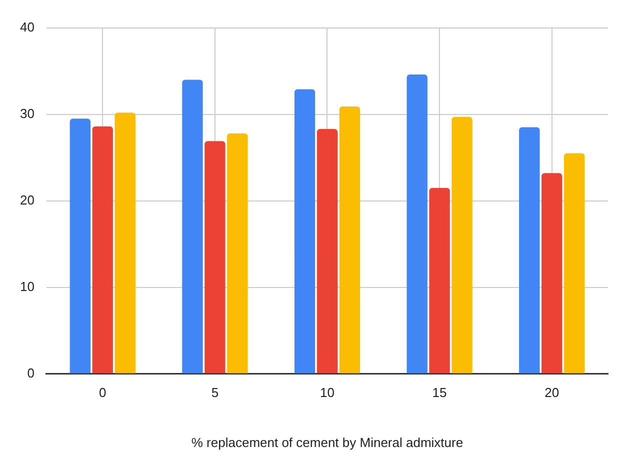 The width and height of the screenshot is (622, 463). I want to click on x-tick-label: 5, so click(215, 392).